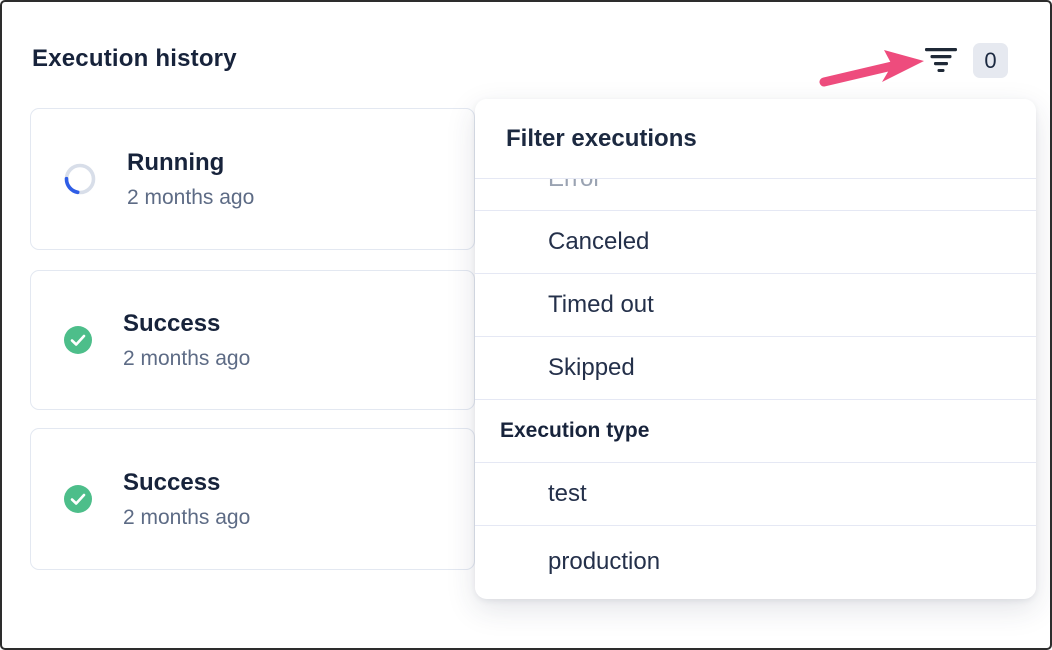  I want to click on execution-card-success-1: Success 2 months ago, so click(252, 340).